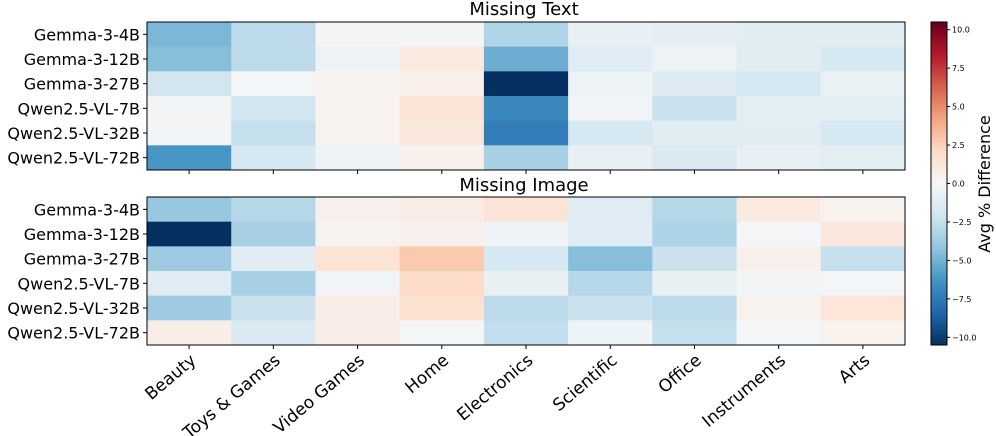  Describe the element at coordinates (585, 383) in the screenshot. I see `x-tick-label: Scientific` at that location.